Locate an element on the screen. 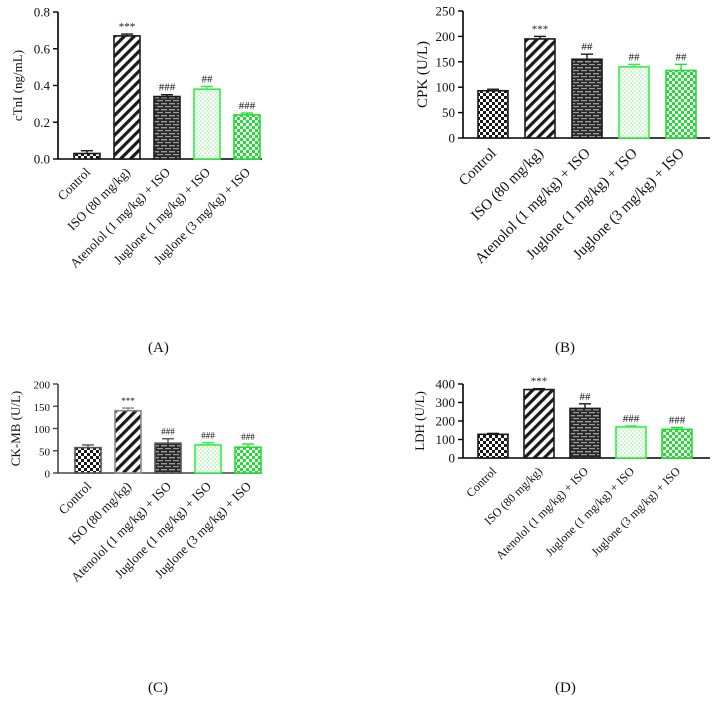 The height and width of the screenshot is (705, 726). y-tick-label: 0.6 is located at coordinates (42, 48).